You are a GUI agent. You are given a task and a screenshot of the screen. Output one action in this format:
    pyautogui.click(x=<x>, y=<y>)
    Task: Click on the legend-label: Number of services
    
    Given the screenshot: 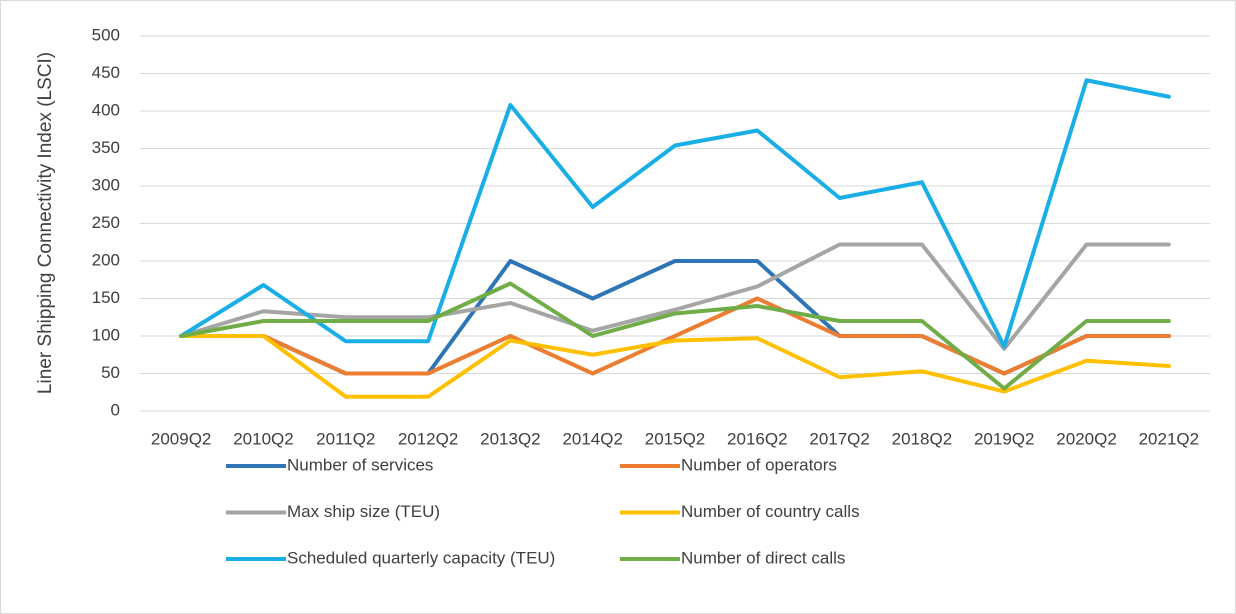 What is the action you would take?
    pyautogui.click(x=360, y=464)
    